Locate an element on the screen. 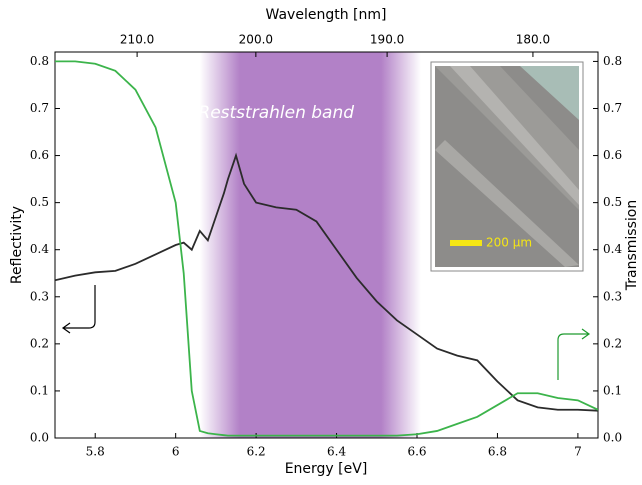 Image resolution: width=642 pixels, height=485 pixels. x-tick-label: 6.2 is located at coordinates (256, 452).